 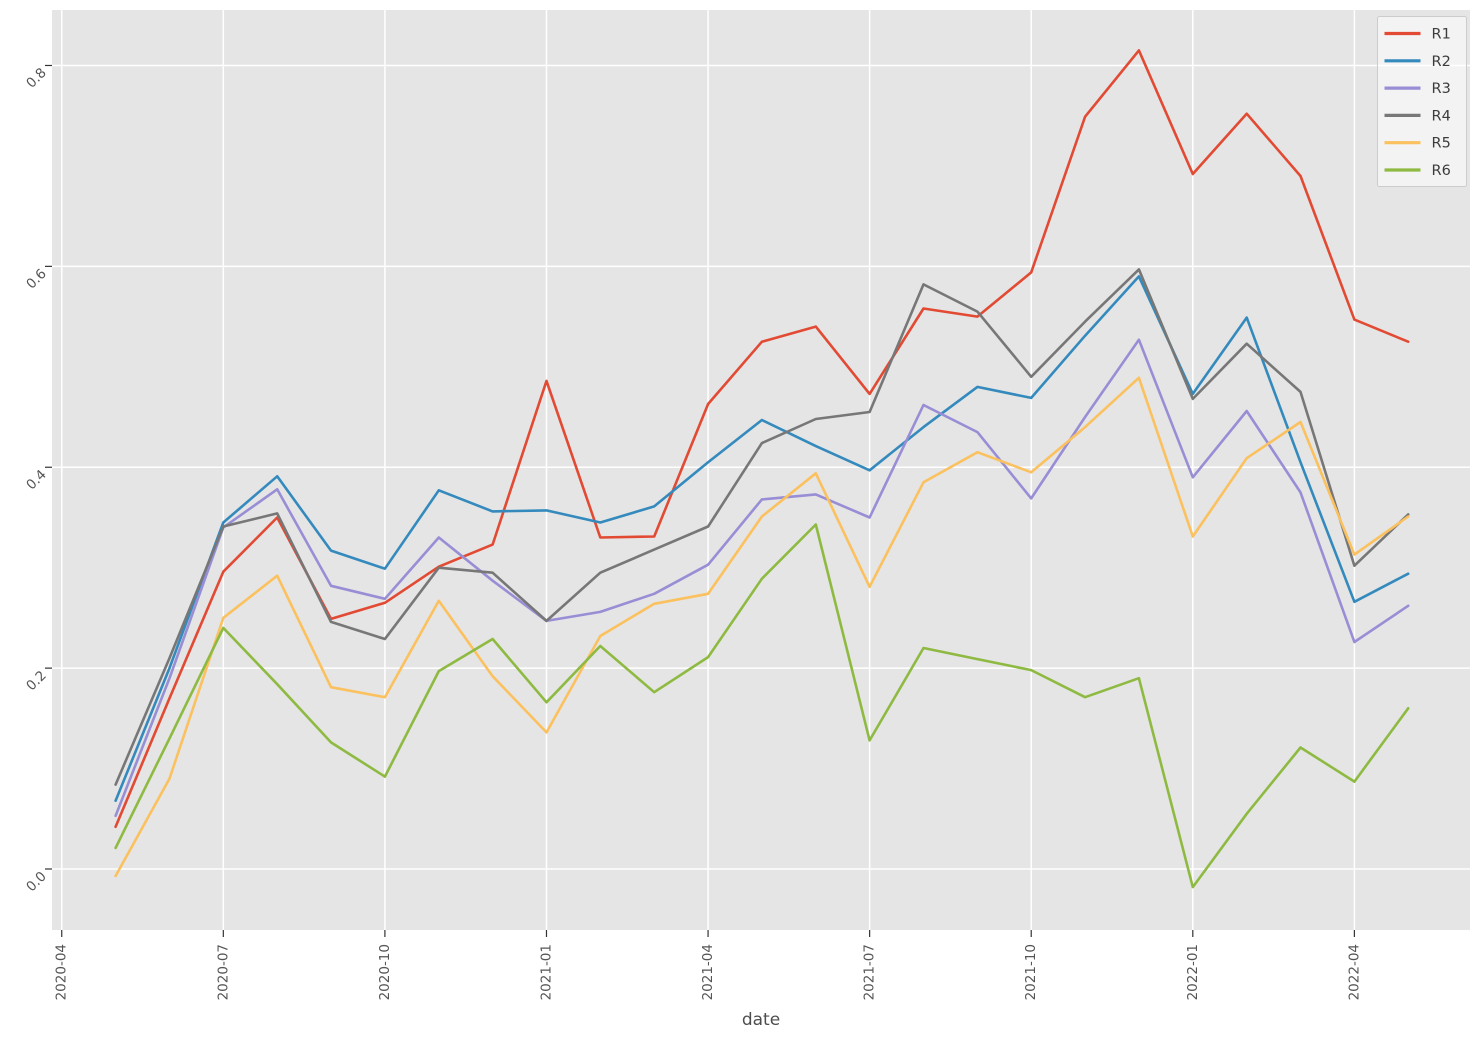 What do you see at coordinates (761, 1020) in the screenshot?
I see `x-axis-title: date` at bounding box center [761, 1020].